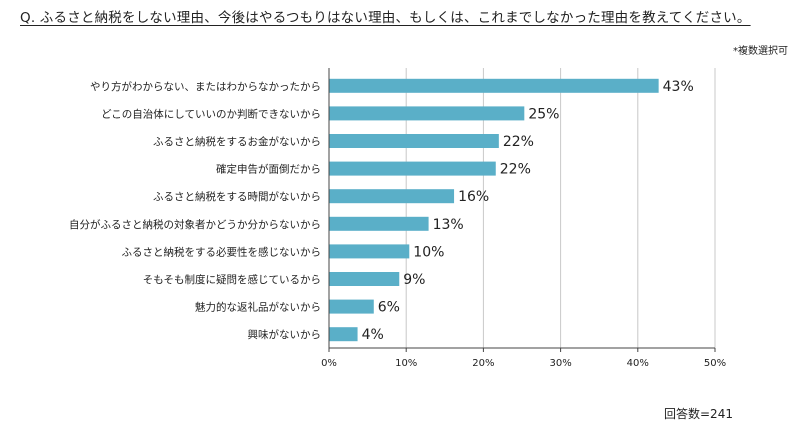 This screenshot has width=808, height=431. What do you see at coordinates (222, 251) in the screenshot?
I see `category-label: ふるさと納税をする必要性を感じないから` at bounding box center [222, 251].